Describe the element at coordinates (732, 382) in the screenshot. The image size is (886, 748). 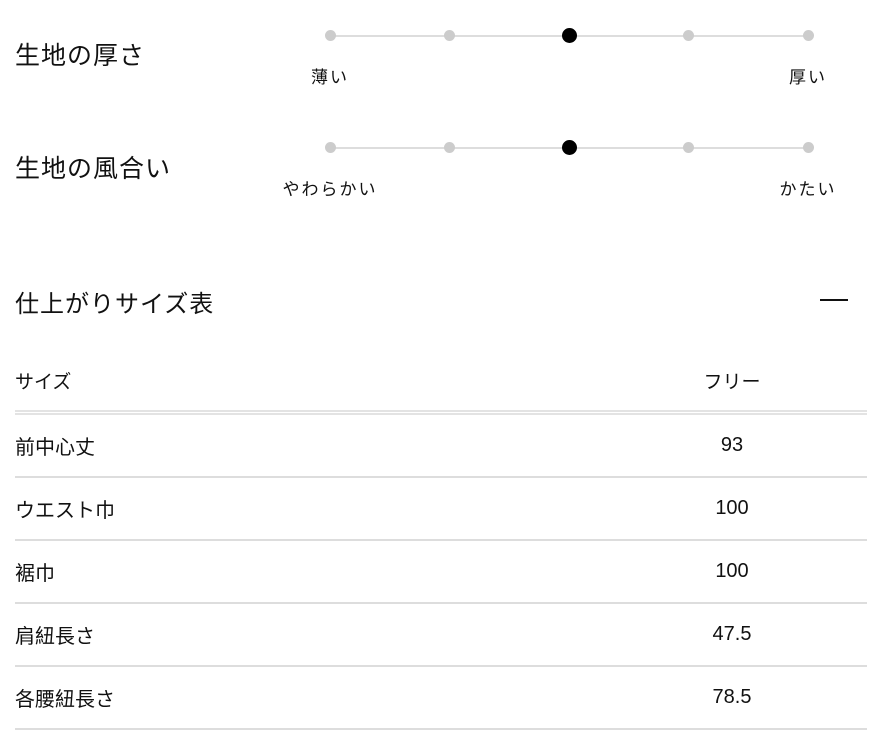
I see `header-size: フリー` at that location.